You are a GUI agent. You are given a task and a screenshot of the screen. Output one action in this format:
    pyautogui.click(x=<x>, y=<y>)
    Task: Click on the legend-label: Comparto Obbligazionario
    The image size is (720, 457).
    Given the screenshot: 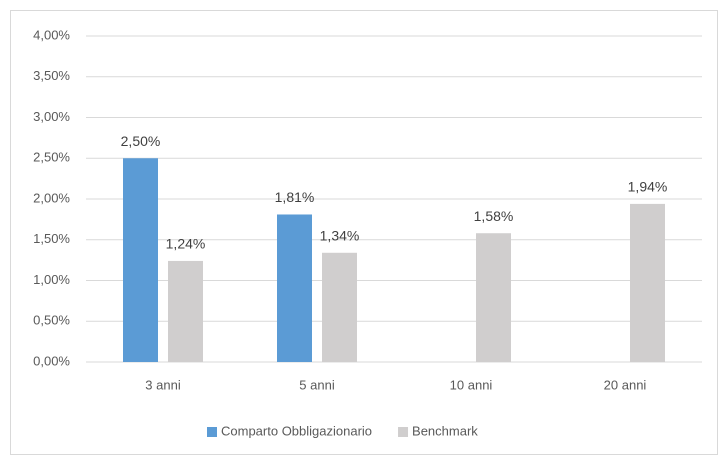 What is the action you would take?
    pyautogui.click(x=296, y=430)
    